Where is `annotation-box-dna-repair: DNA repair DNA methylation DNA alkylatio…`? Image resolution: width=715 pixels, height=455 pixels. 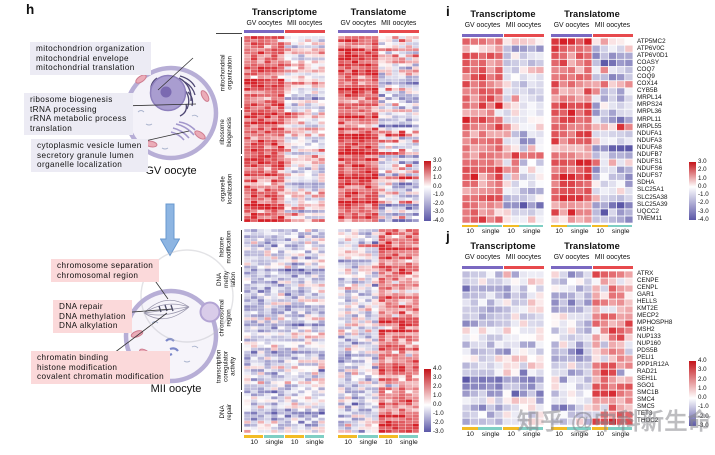 annotation-box-dna-repair: DNA repair DNA methylation DNA alkylatio… is located at coordinates (92, 316).